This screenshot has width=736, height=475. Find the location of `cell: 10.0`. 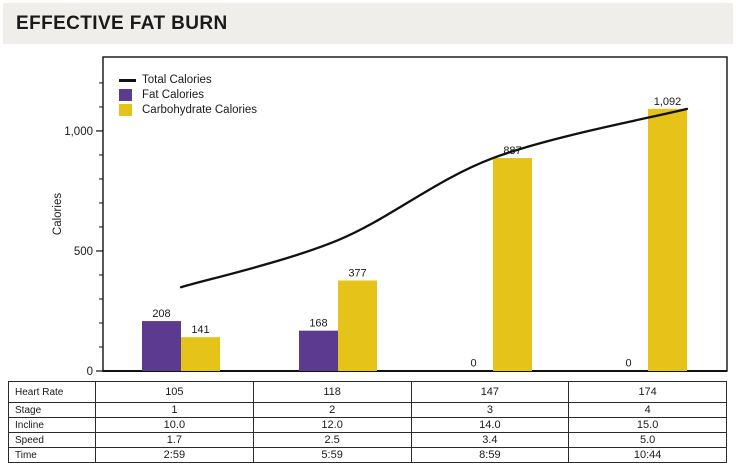

cell: 10.0 is located at coordinates (174, 425).